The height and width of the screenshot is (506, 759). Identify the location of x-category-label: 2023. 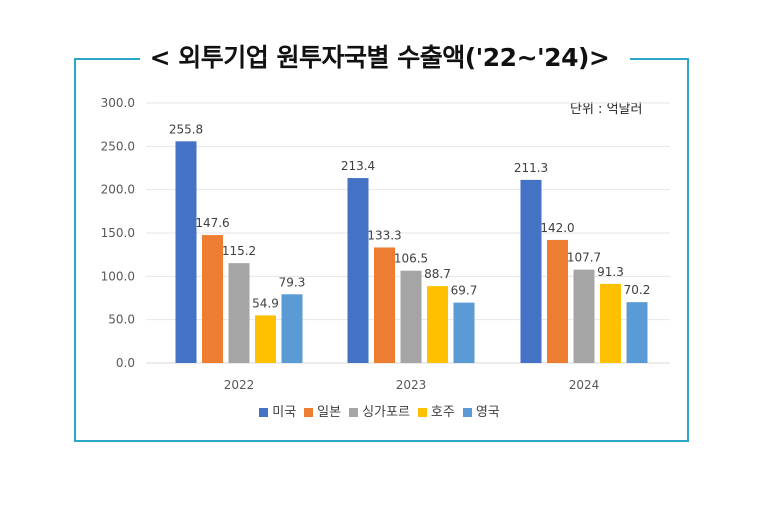
(411, 385).